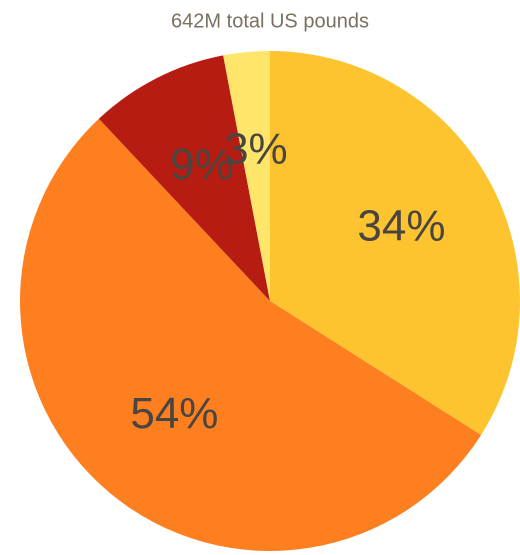 This screenshot has width=520, height=555. What do you see at coordinates (401, 225) in the screenshot?
I see `slice-label: 34%` at bounding box center [401, 225].